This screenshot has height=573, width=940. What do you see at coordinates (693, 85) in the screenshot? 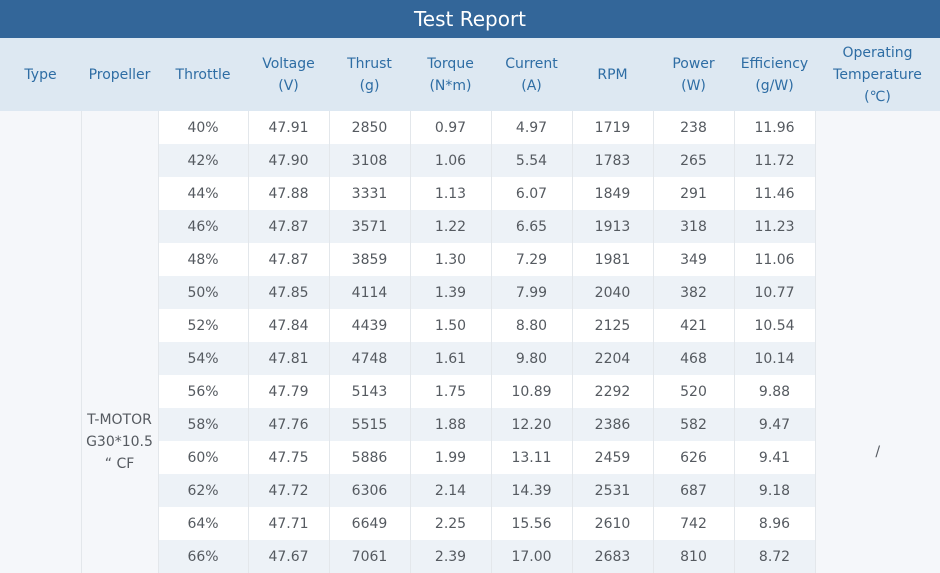
I see `column-header-text: (W)` at bounding box center [693, 85].